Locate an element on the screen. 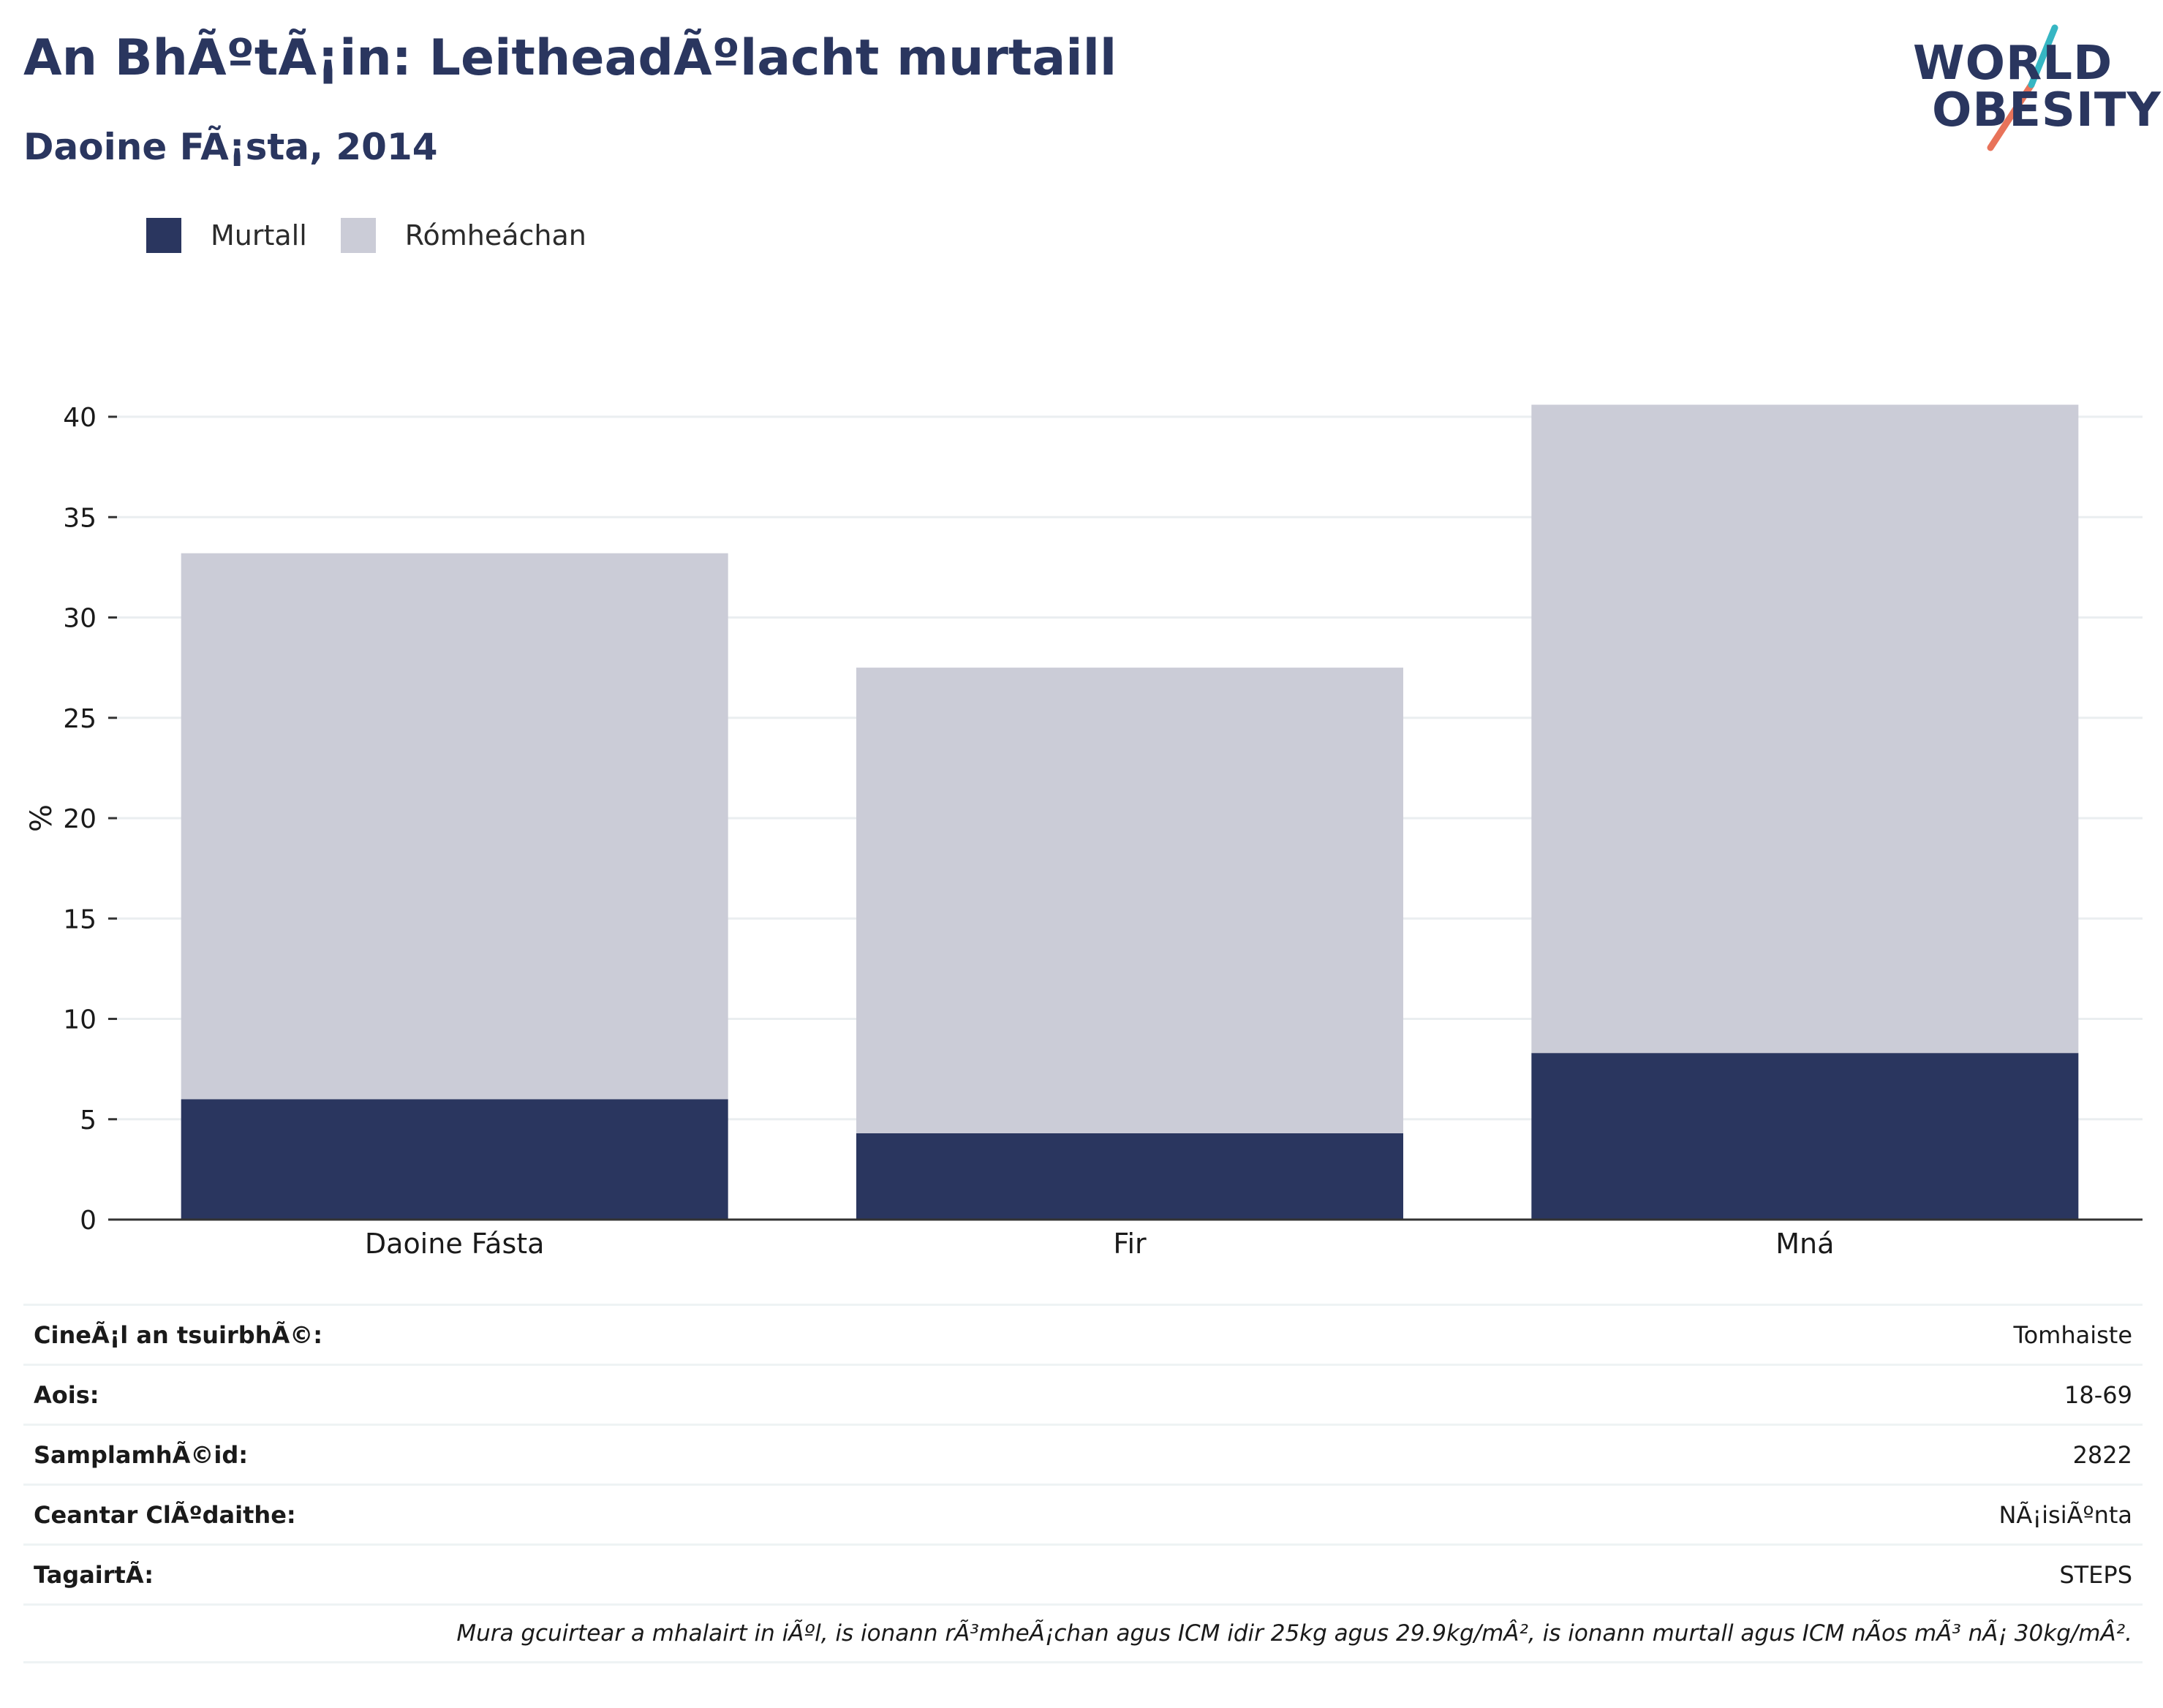 This screenshot has height=1708, width=2163. info-key: TagairtÃ: is located at coordinates (94, 1574).